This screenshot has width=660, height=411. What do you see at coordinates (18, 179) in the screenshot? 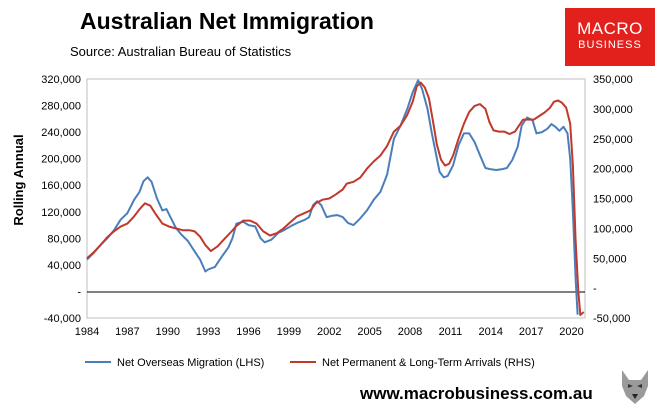
I see `y-axis-label: Rolling Annual` at bounding box center [18, 179].